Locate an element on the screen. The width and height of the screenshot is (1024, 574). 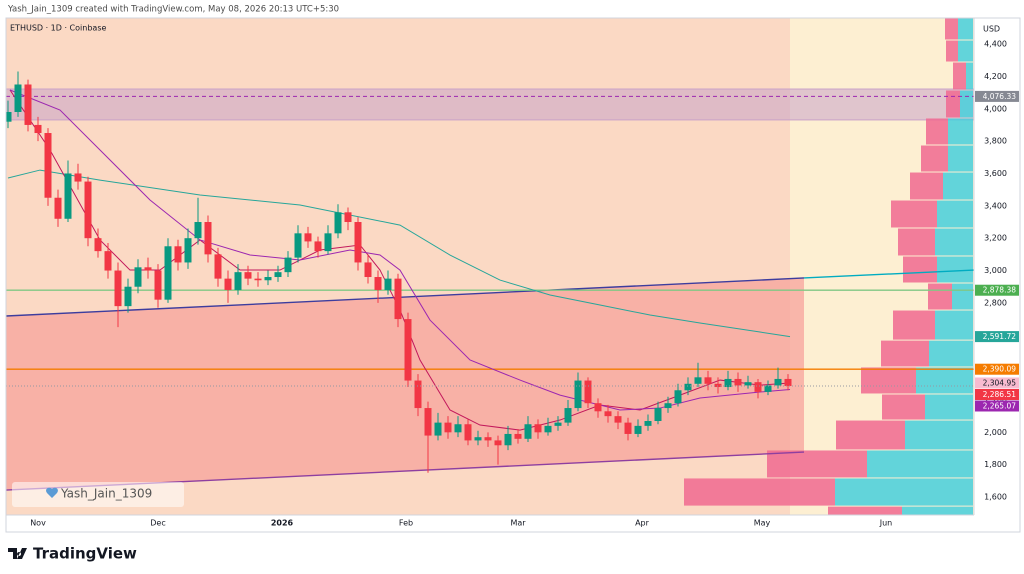
x-tick-label: Nov is located at coordinates (38, 523).